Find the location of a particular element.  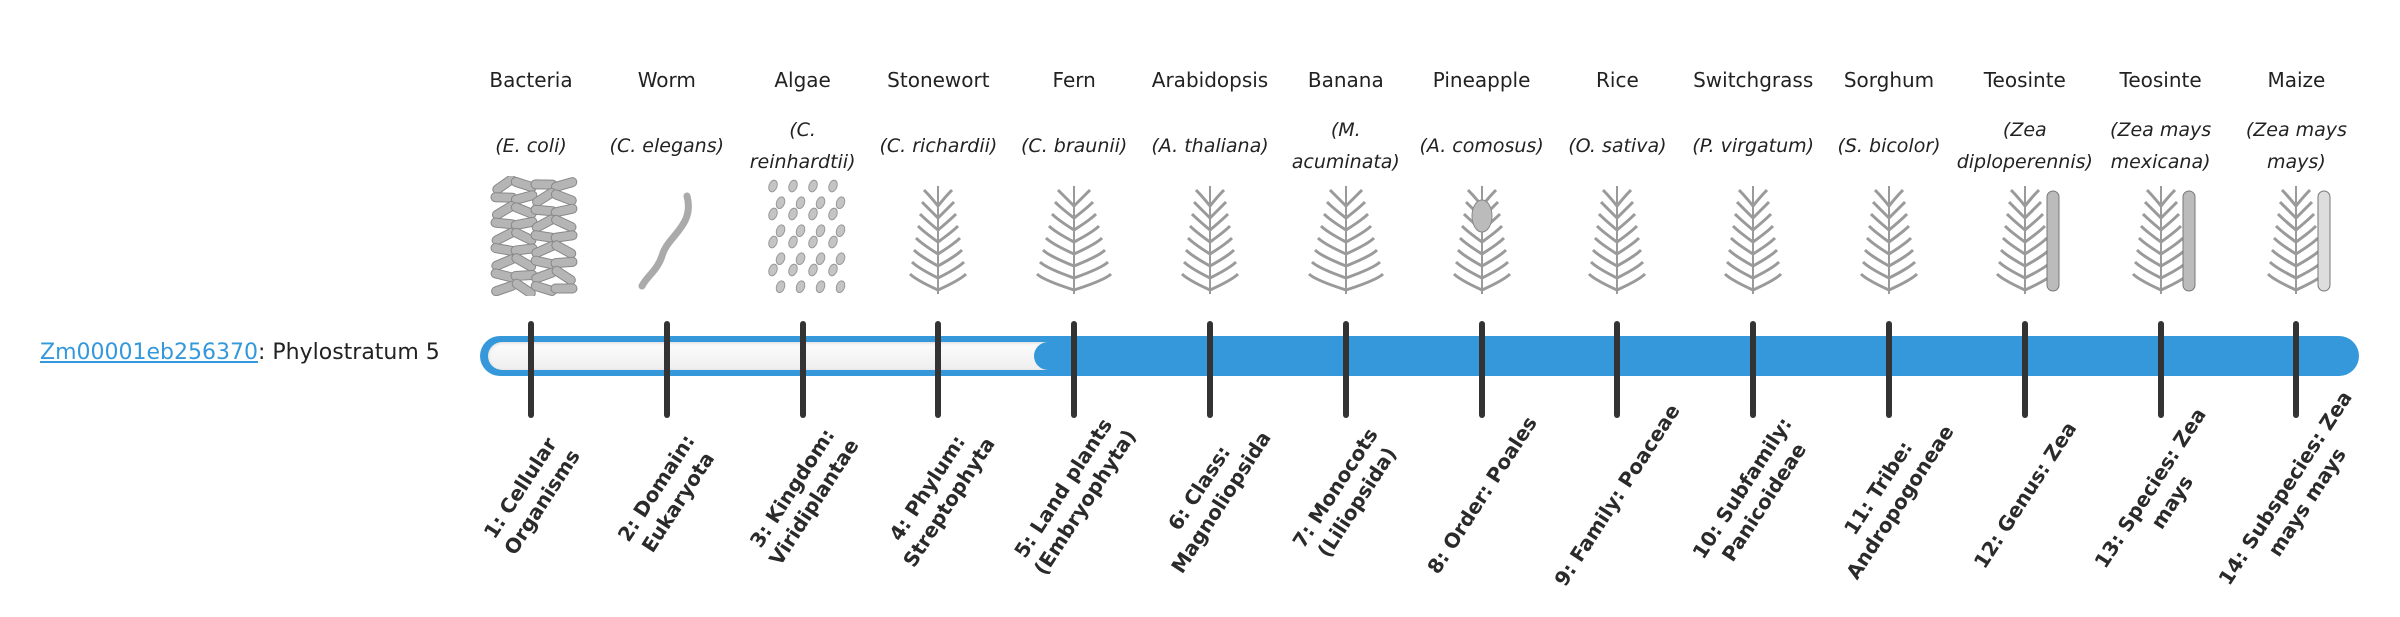

organism-common-name: Banana is located at coordinates (1345, 80).